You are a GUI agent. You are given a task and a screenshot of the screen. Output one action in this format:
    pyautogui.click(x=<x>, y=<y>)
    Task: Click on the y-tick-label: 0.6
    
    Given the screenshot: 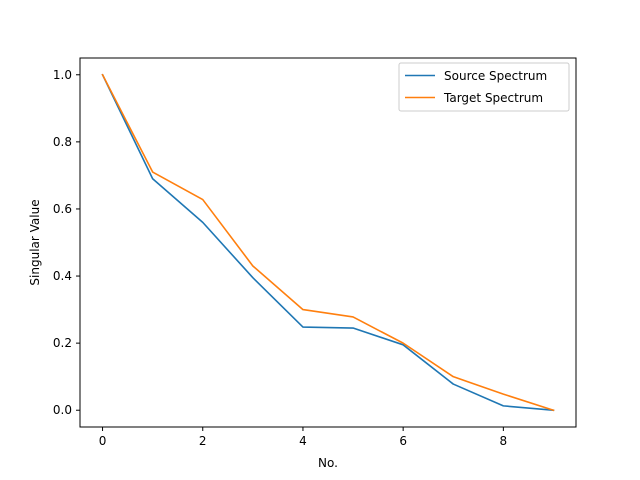 What is the action you would take?
    pyautogui.click(x=62, y=209)
    